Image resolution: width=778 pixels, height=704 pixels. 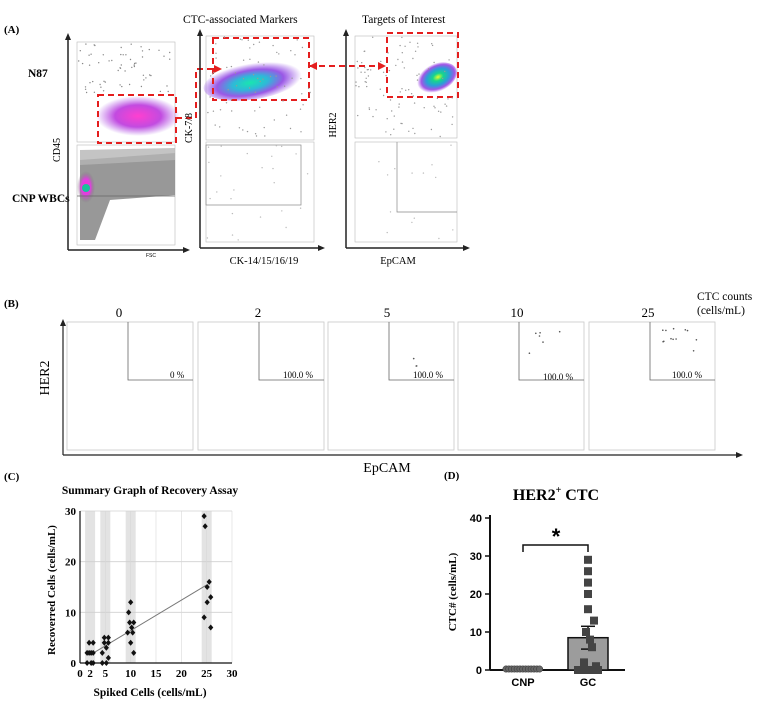 What do you see at coordinates (321, 248) in the screenshot?
I see `plot2-x-arrow-icon` at bounding box center [321, 248].